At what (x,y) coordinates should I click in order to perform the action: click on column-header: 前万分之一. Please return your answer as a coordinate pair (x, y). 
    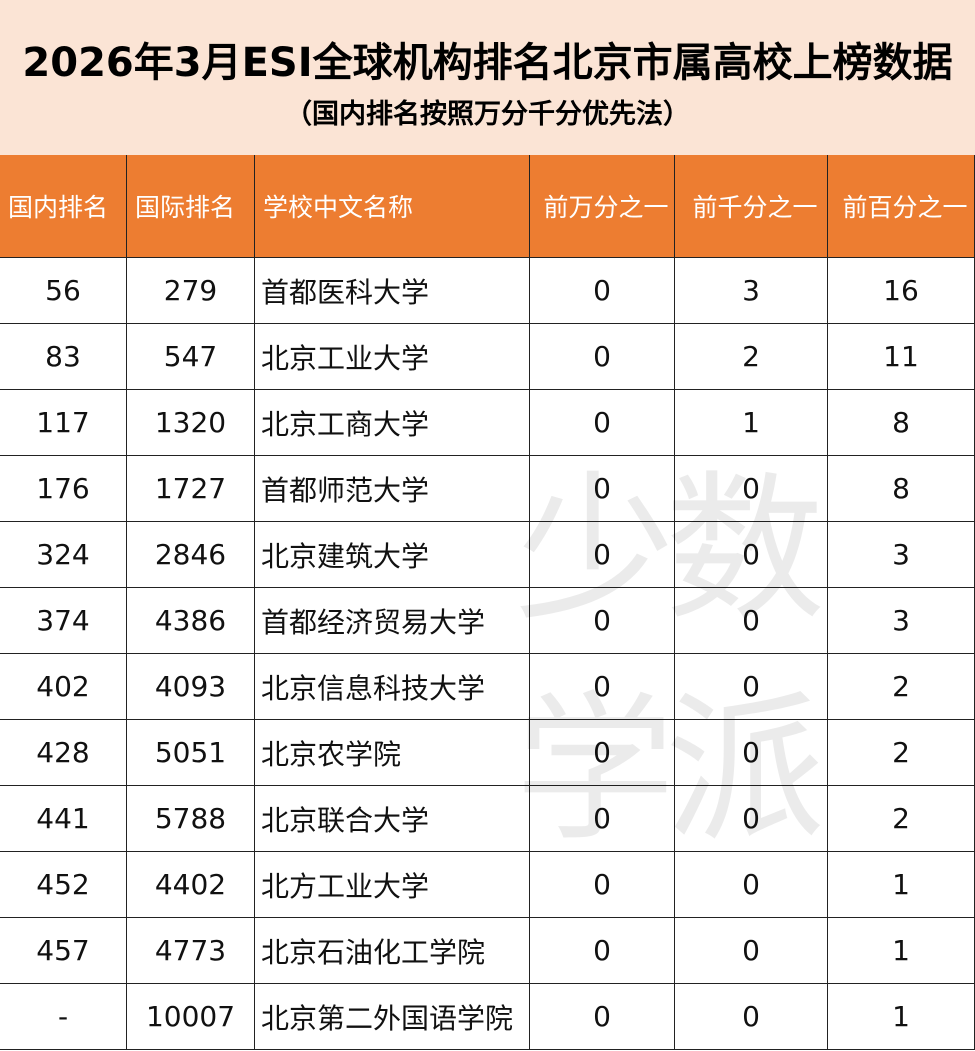
    Looking at the image, I should click on (602, 206).